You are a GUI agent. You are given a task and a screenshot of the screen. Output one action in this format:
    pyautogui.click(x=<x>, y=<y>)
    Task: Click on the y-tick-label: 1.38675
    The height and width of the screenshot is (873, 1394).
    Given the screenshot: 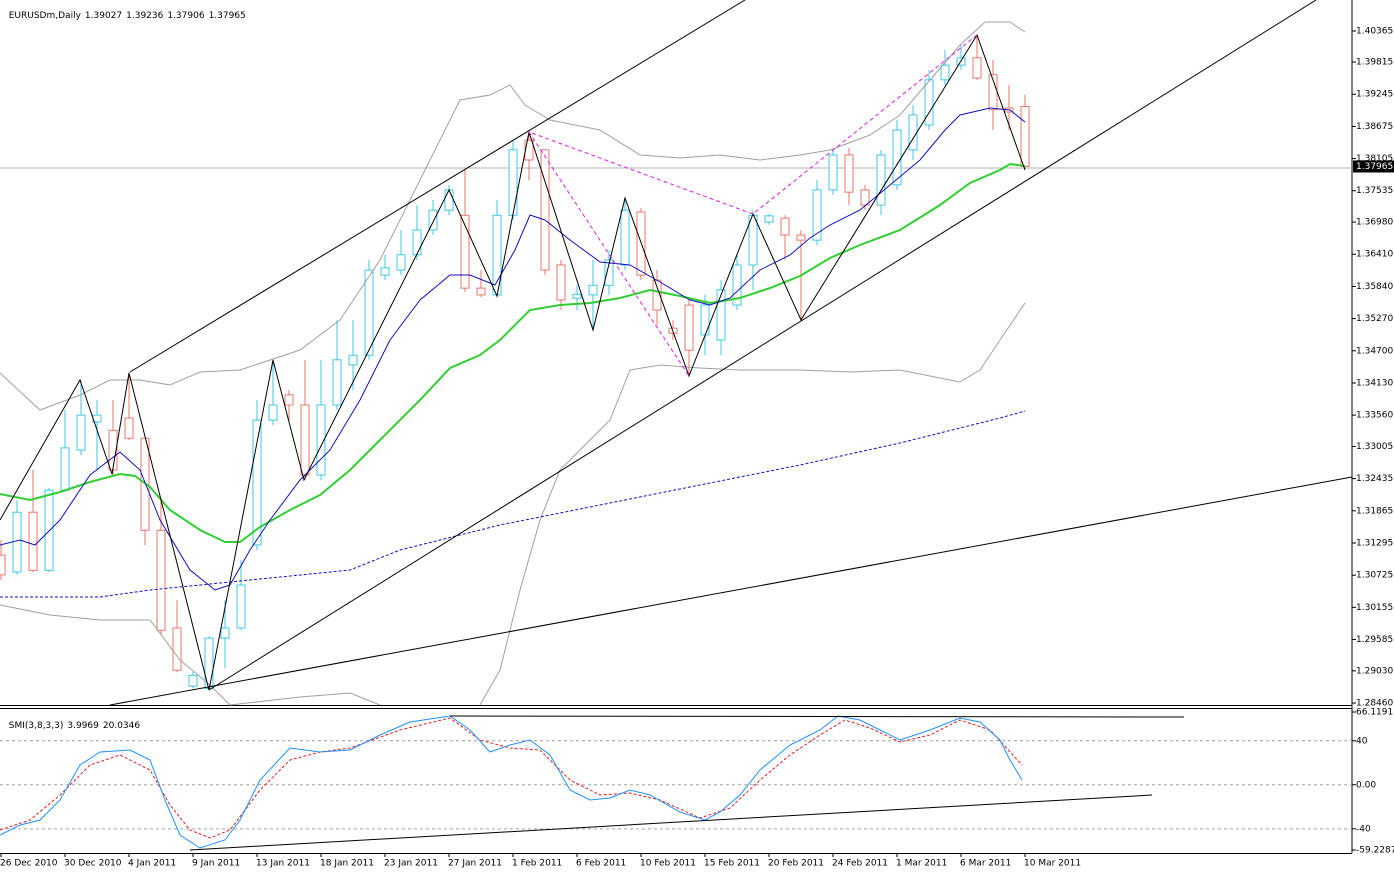 What is the action you would take?
    pyautogui.click(x=1374, y=127)
    